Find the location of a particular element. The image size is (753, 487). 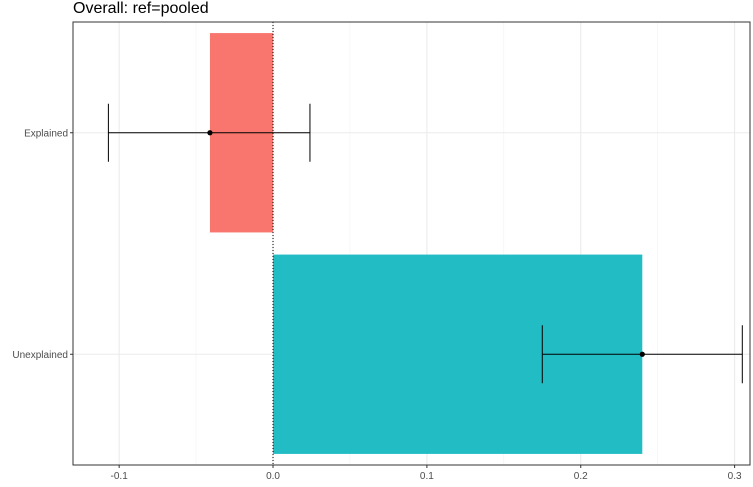

y-tick-label-unexplained: Unexplained is located at coordinates (40, 355).